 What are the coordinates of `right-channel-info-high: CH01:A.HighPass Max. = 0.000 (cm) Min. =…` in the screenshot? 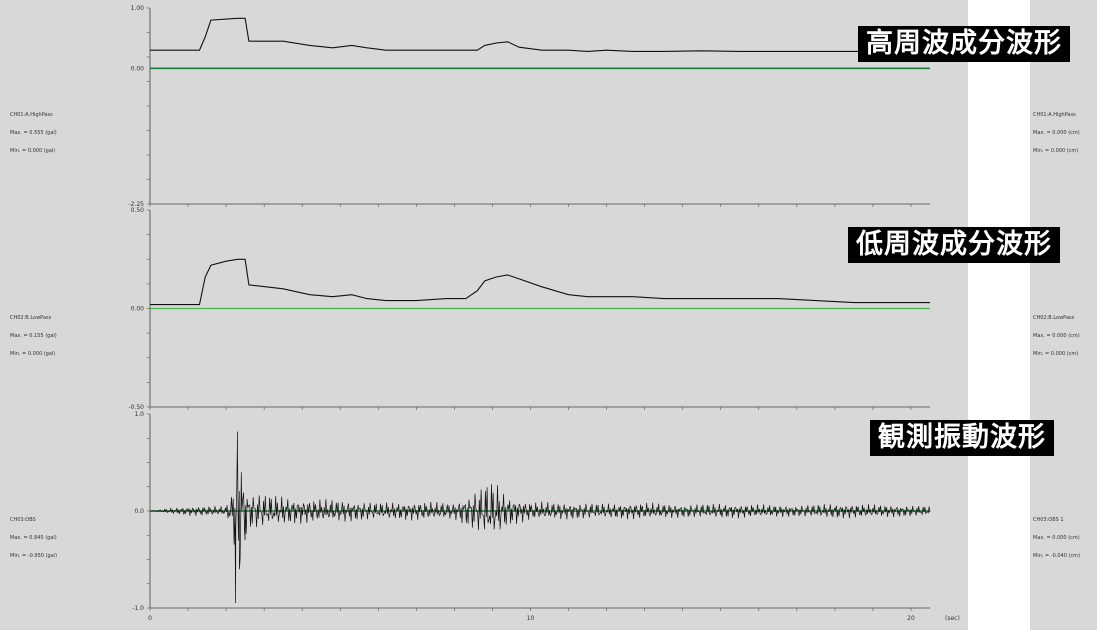 It's located at (1056, 130).